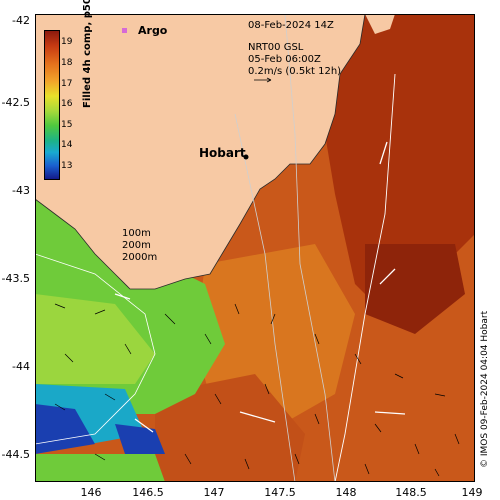  Describe the element at coordinates (265, 297) in the screenshot. I see `depth-contour-200m` at that location.